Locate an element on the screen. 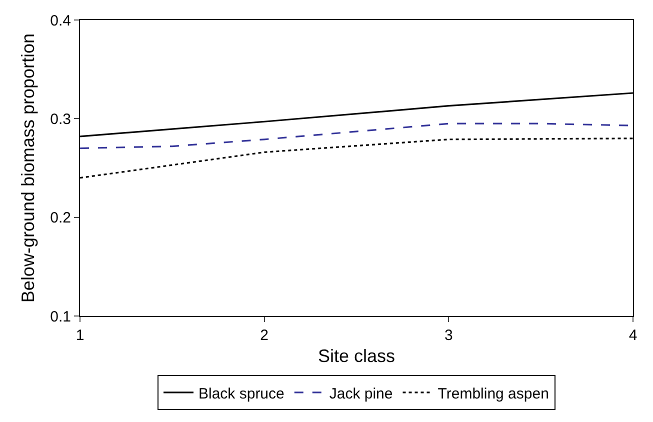 Image resolution: width=653 pixels, height=422 pixels. x-tick-label: 1 is located at coordinates (80, 335).